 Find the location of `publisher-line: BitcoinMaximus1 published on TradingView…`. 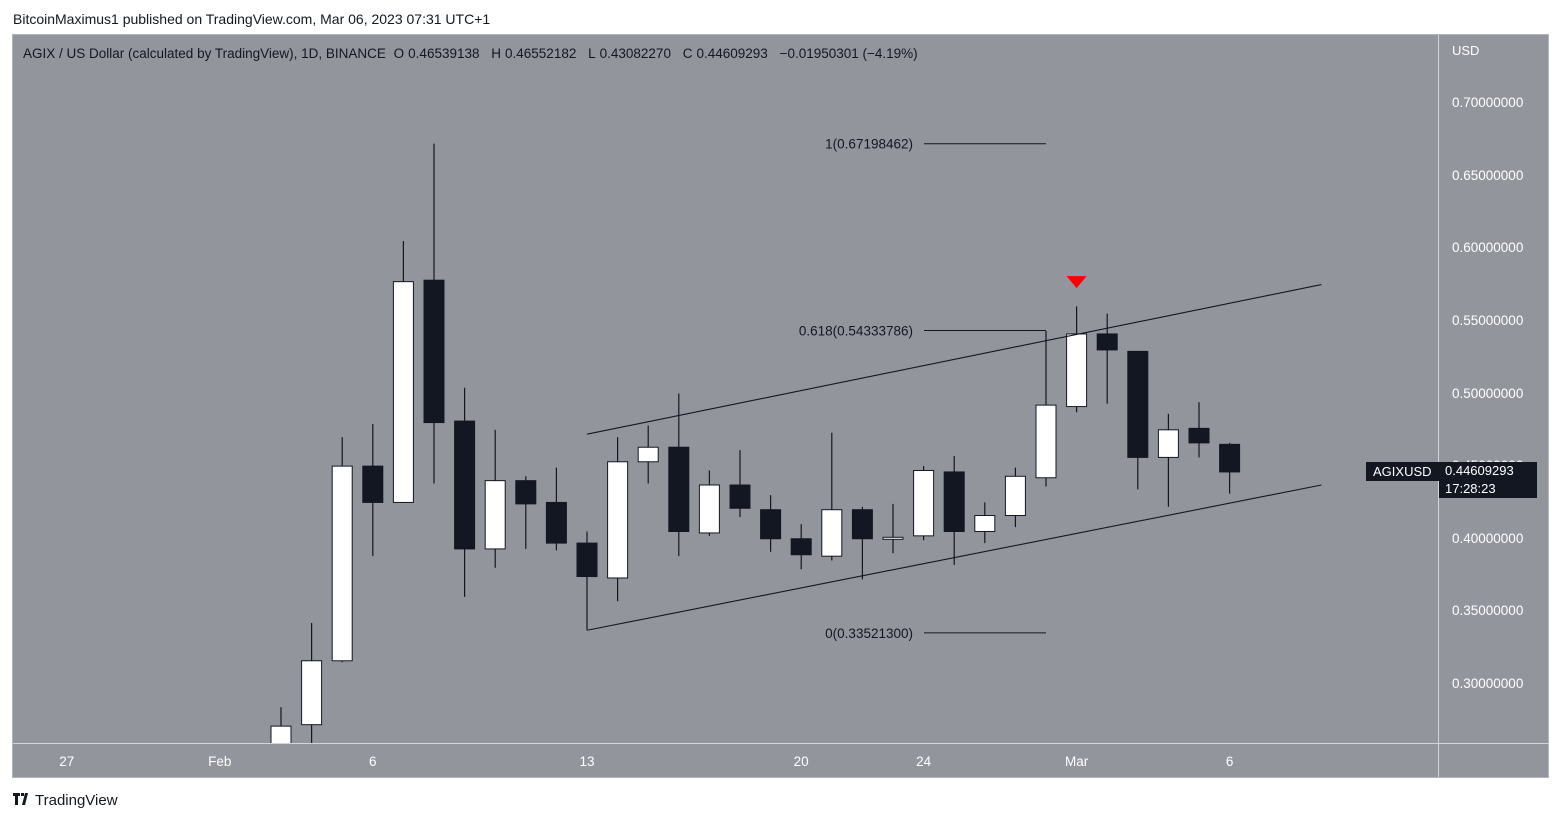

publisher-line: BitcoinMaximus1 published on TradingView… is located at coordinates (252, 19).